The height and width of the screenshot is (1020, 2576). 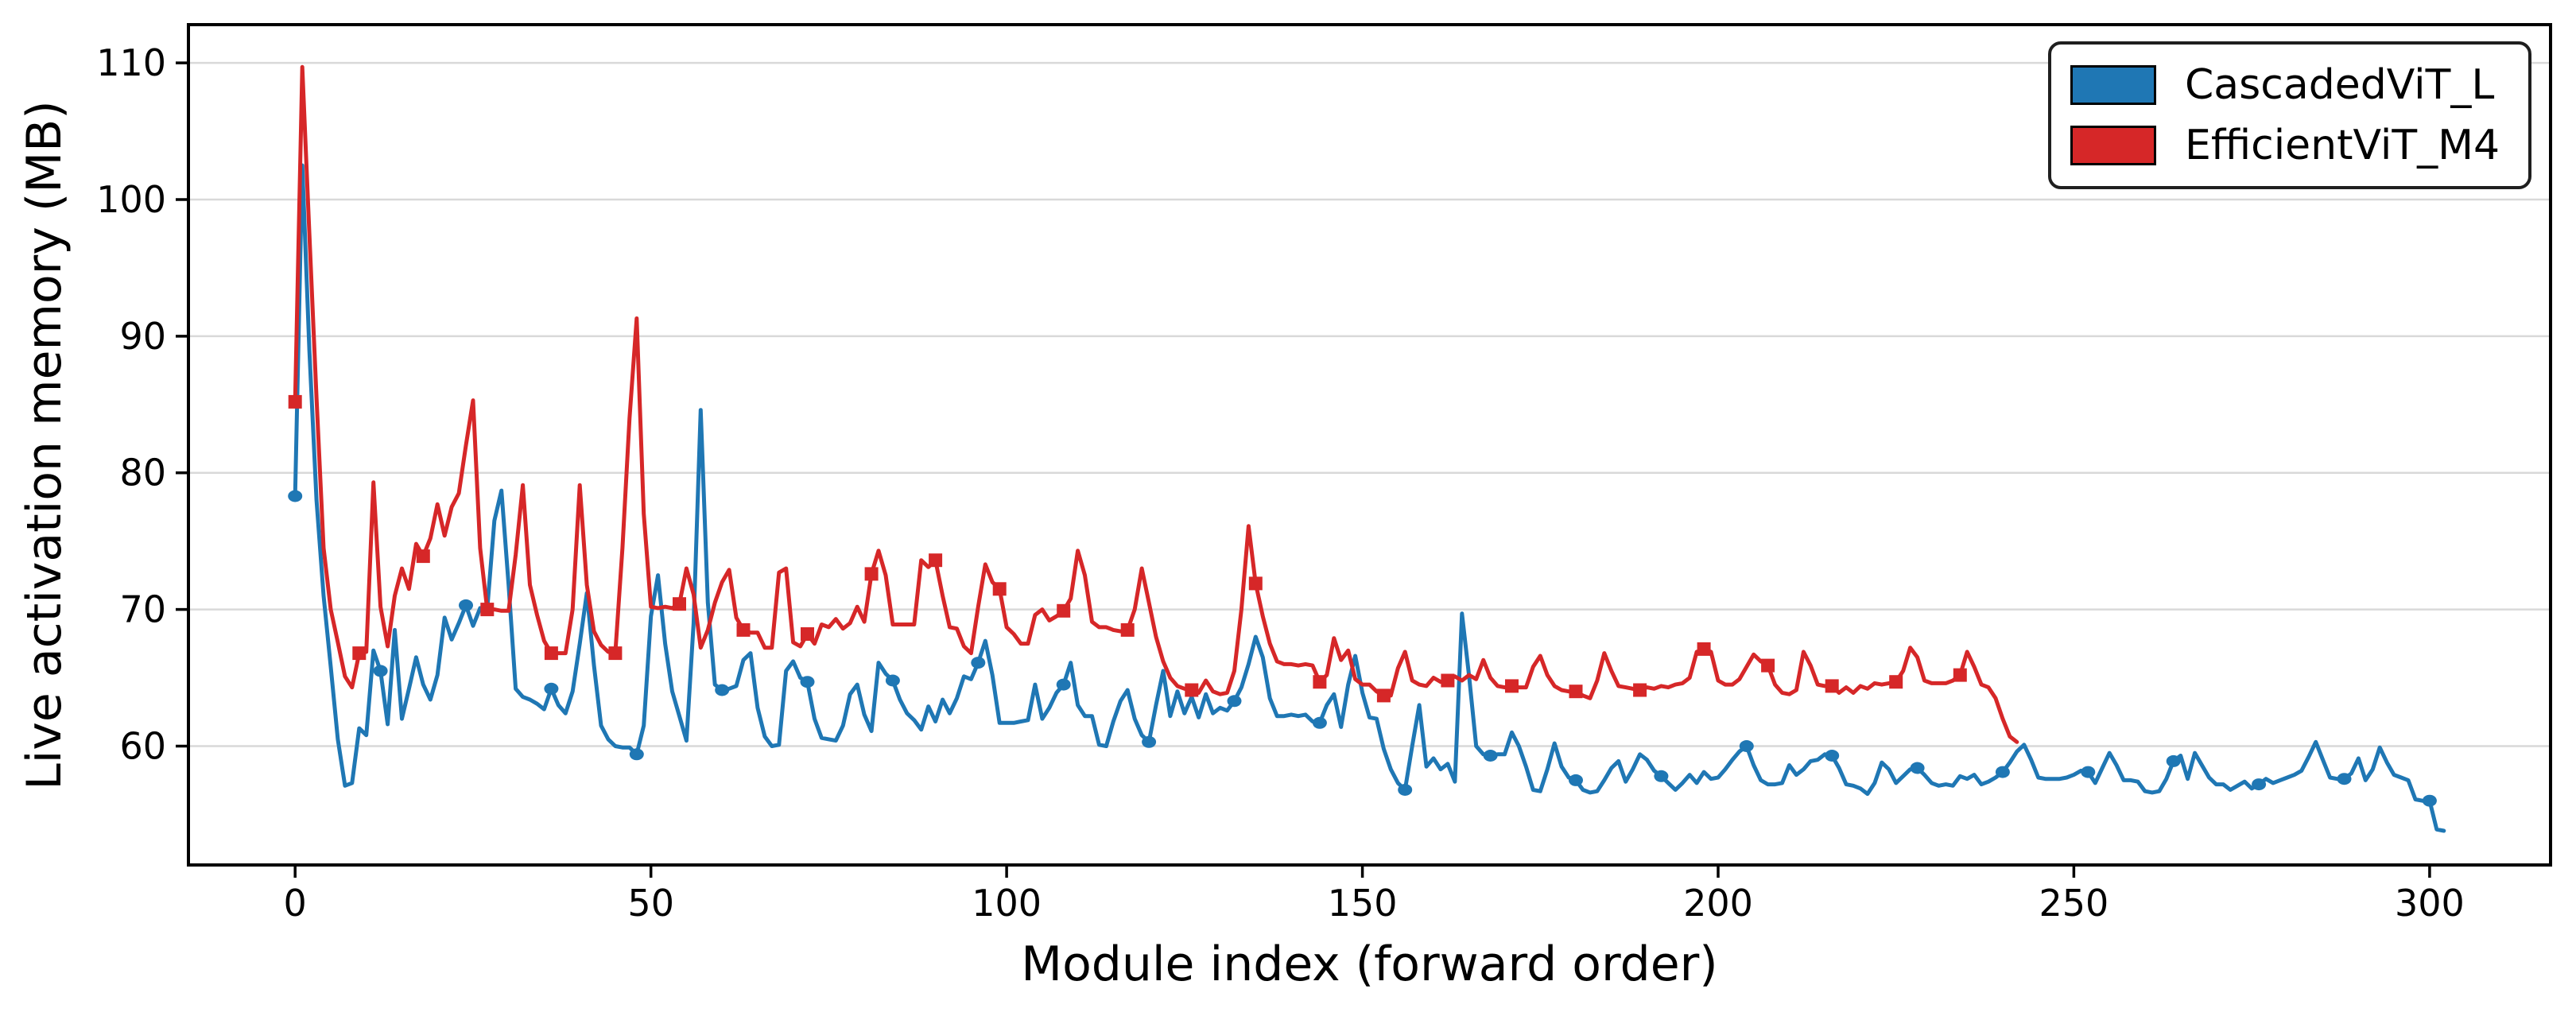 I want to click on legend-swatch-efficientvit-m4, so click(x=2113, y=145).